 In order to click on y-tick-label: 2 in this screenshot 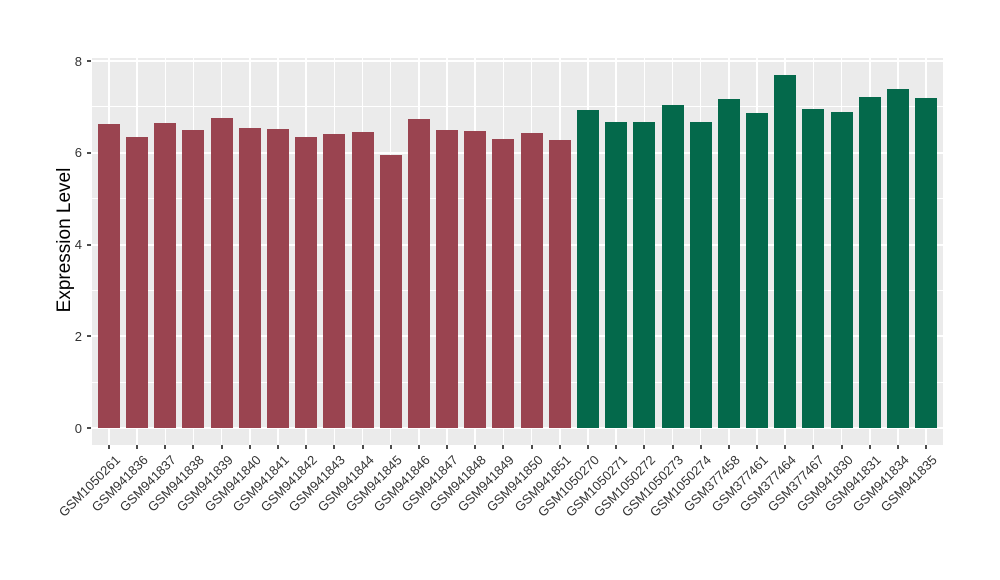, I will do `click(78, 336)`.